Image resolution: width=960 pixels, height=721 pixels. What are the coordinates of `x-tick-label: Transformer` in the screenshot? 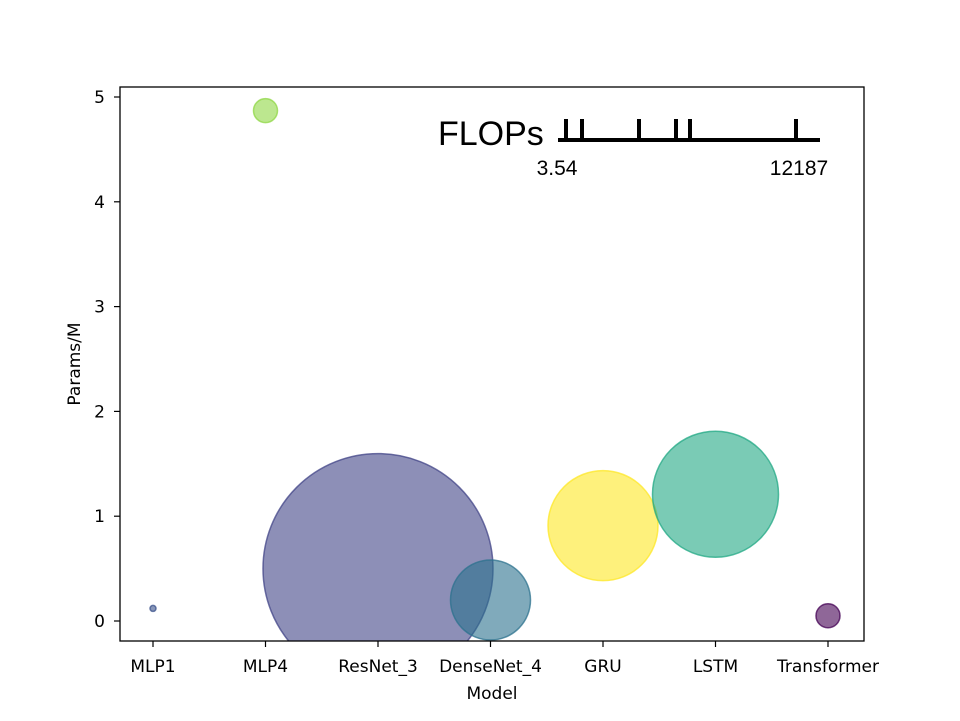 It's located at (827, 667).